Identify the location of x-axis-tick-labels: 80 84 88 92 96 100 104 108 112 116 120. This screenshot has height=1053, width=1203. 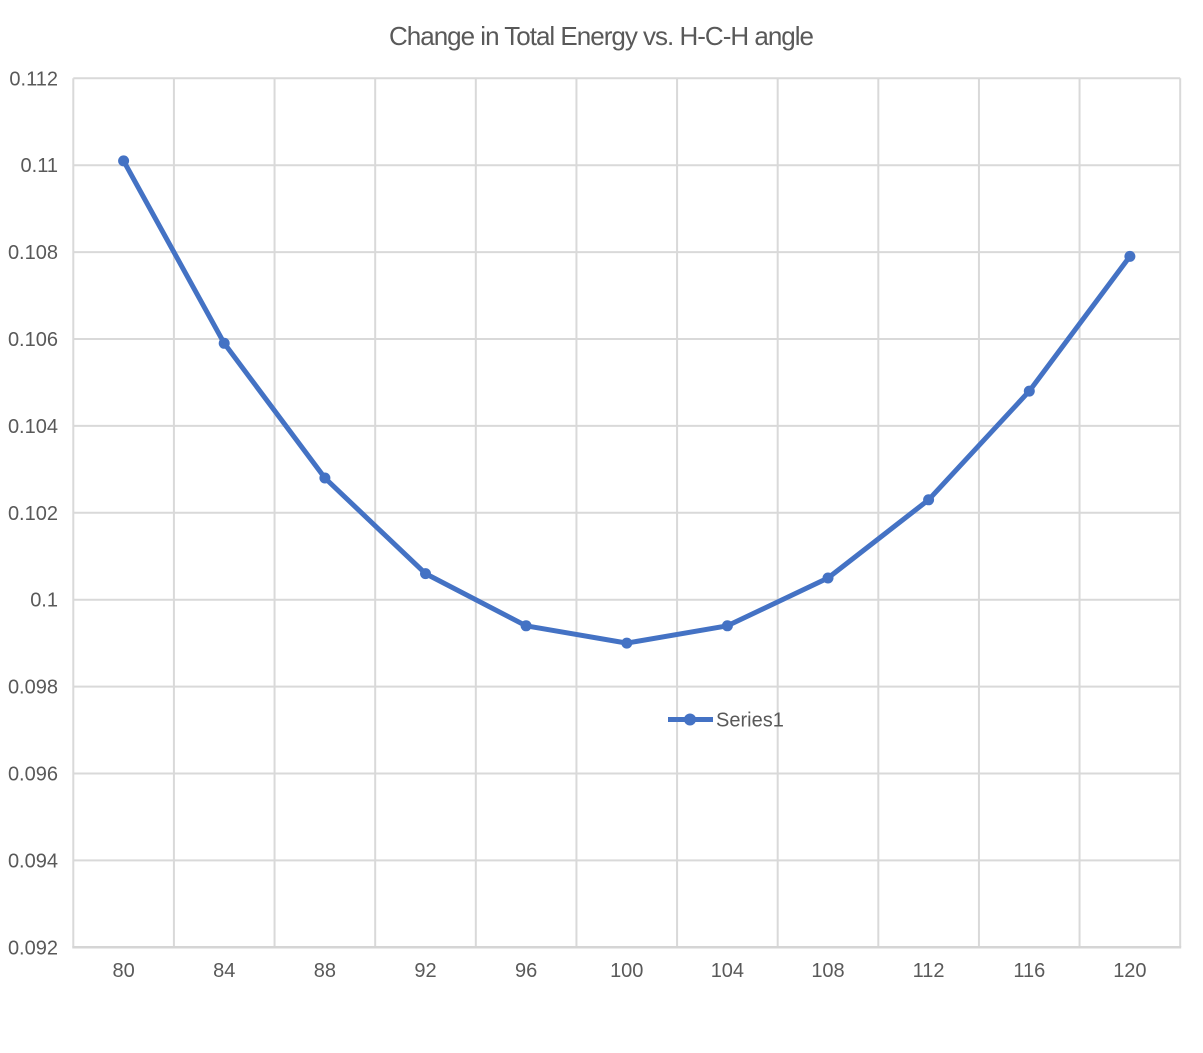
(629, 971).